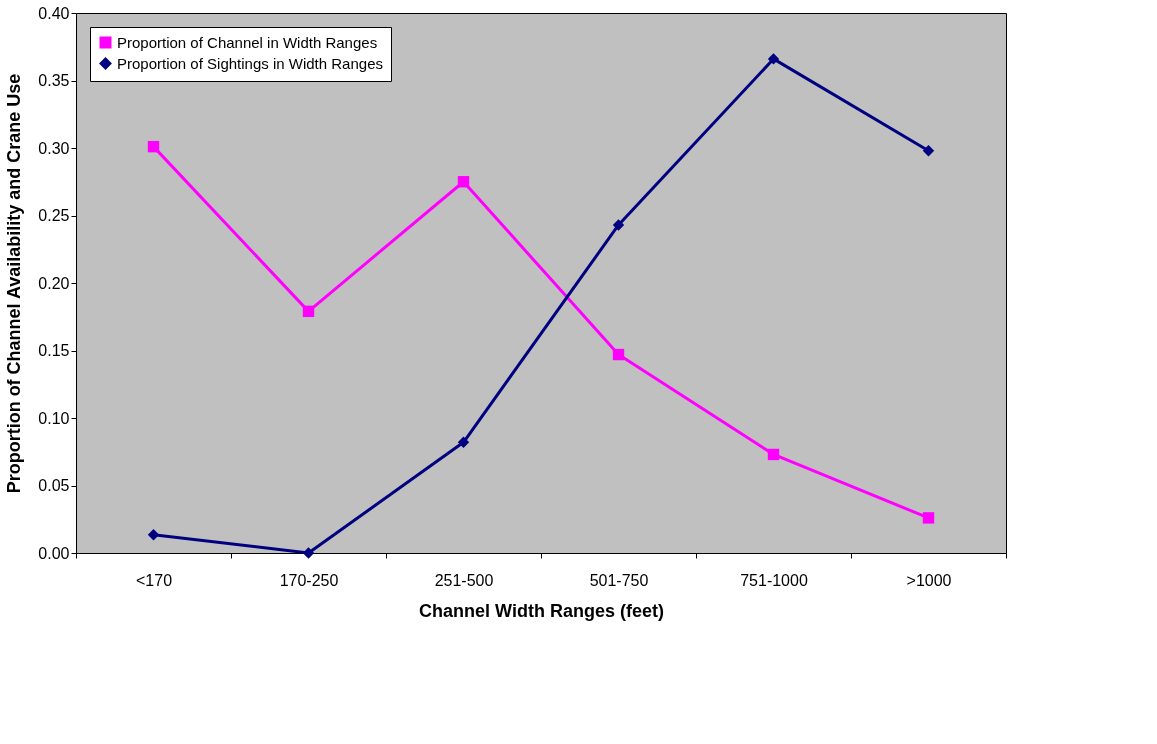  Describe the element at coordinates (250, 63) in the screenshot. I see `legend-label: Proportion of Sightings in Width Ranges` at that location.